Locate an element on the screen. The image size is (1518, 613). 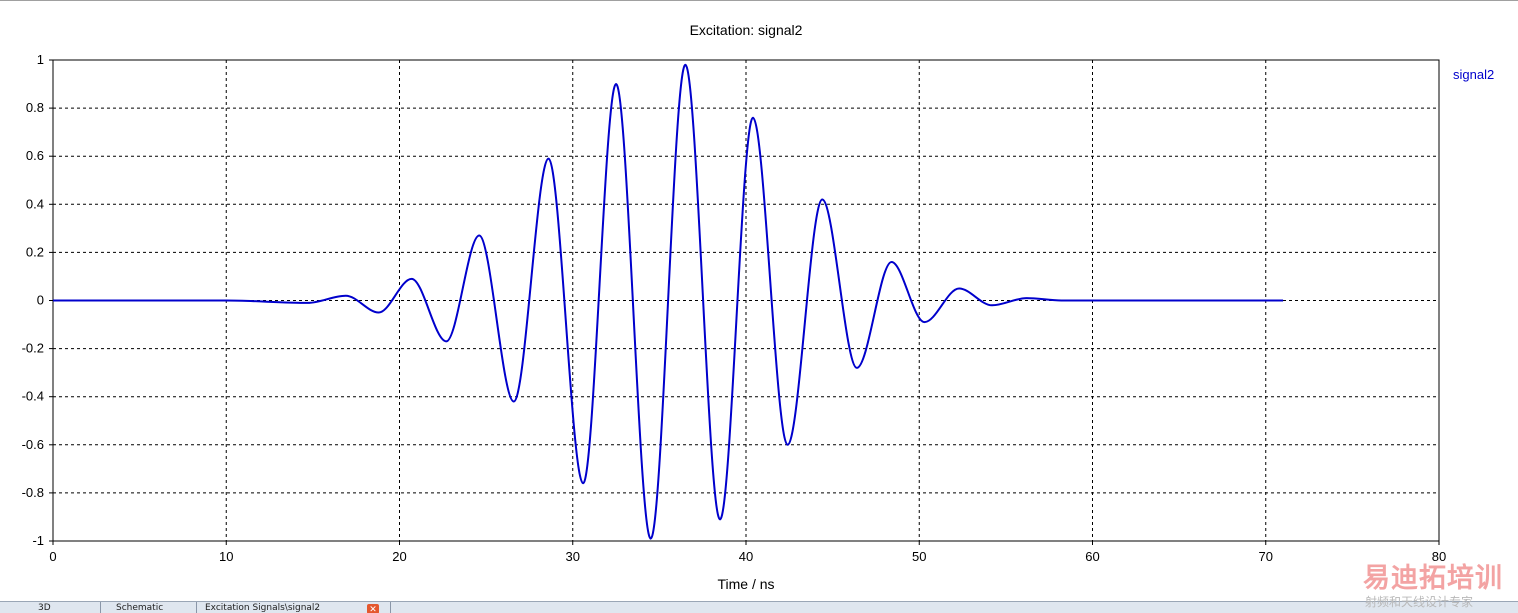
x-tick-label: 80 is located at coordinates (1439, 556).